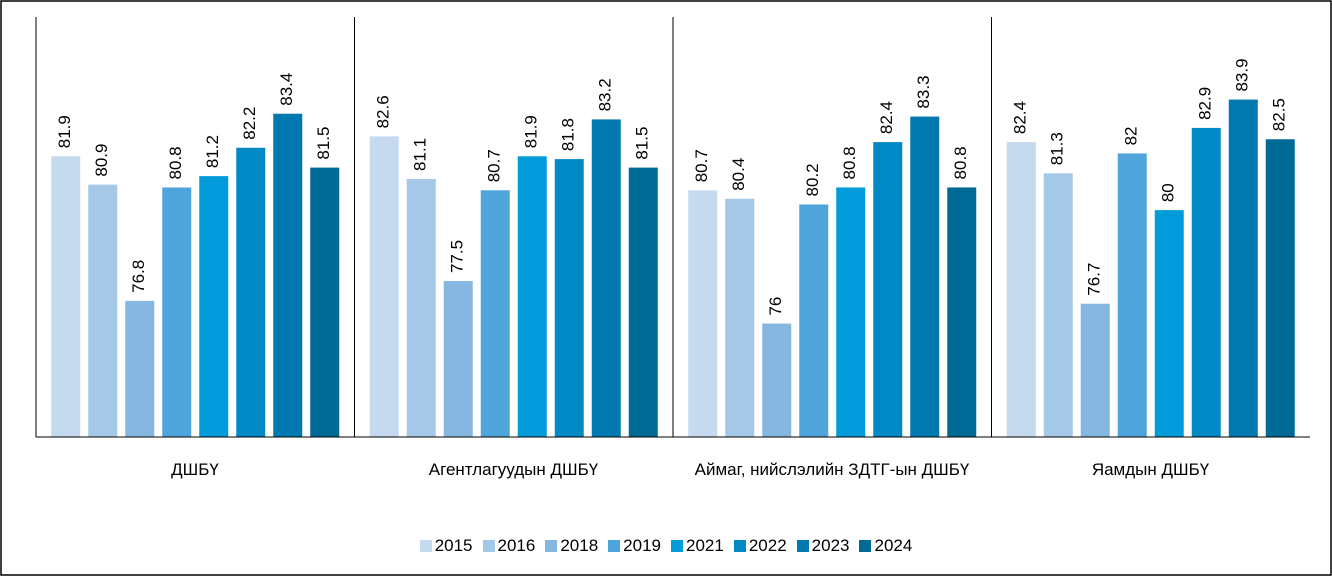 Image resolution: width=1332 pixels, height=576 pixels. What do you see at coordinates (923, 91) in the screenshot?
I see `data-label: 83.3` at bounding box center [923, 91].